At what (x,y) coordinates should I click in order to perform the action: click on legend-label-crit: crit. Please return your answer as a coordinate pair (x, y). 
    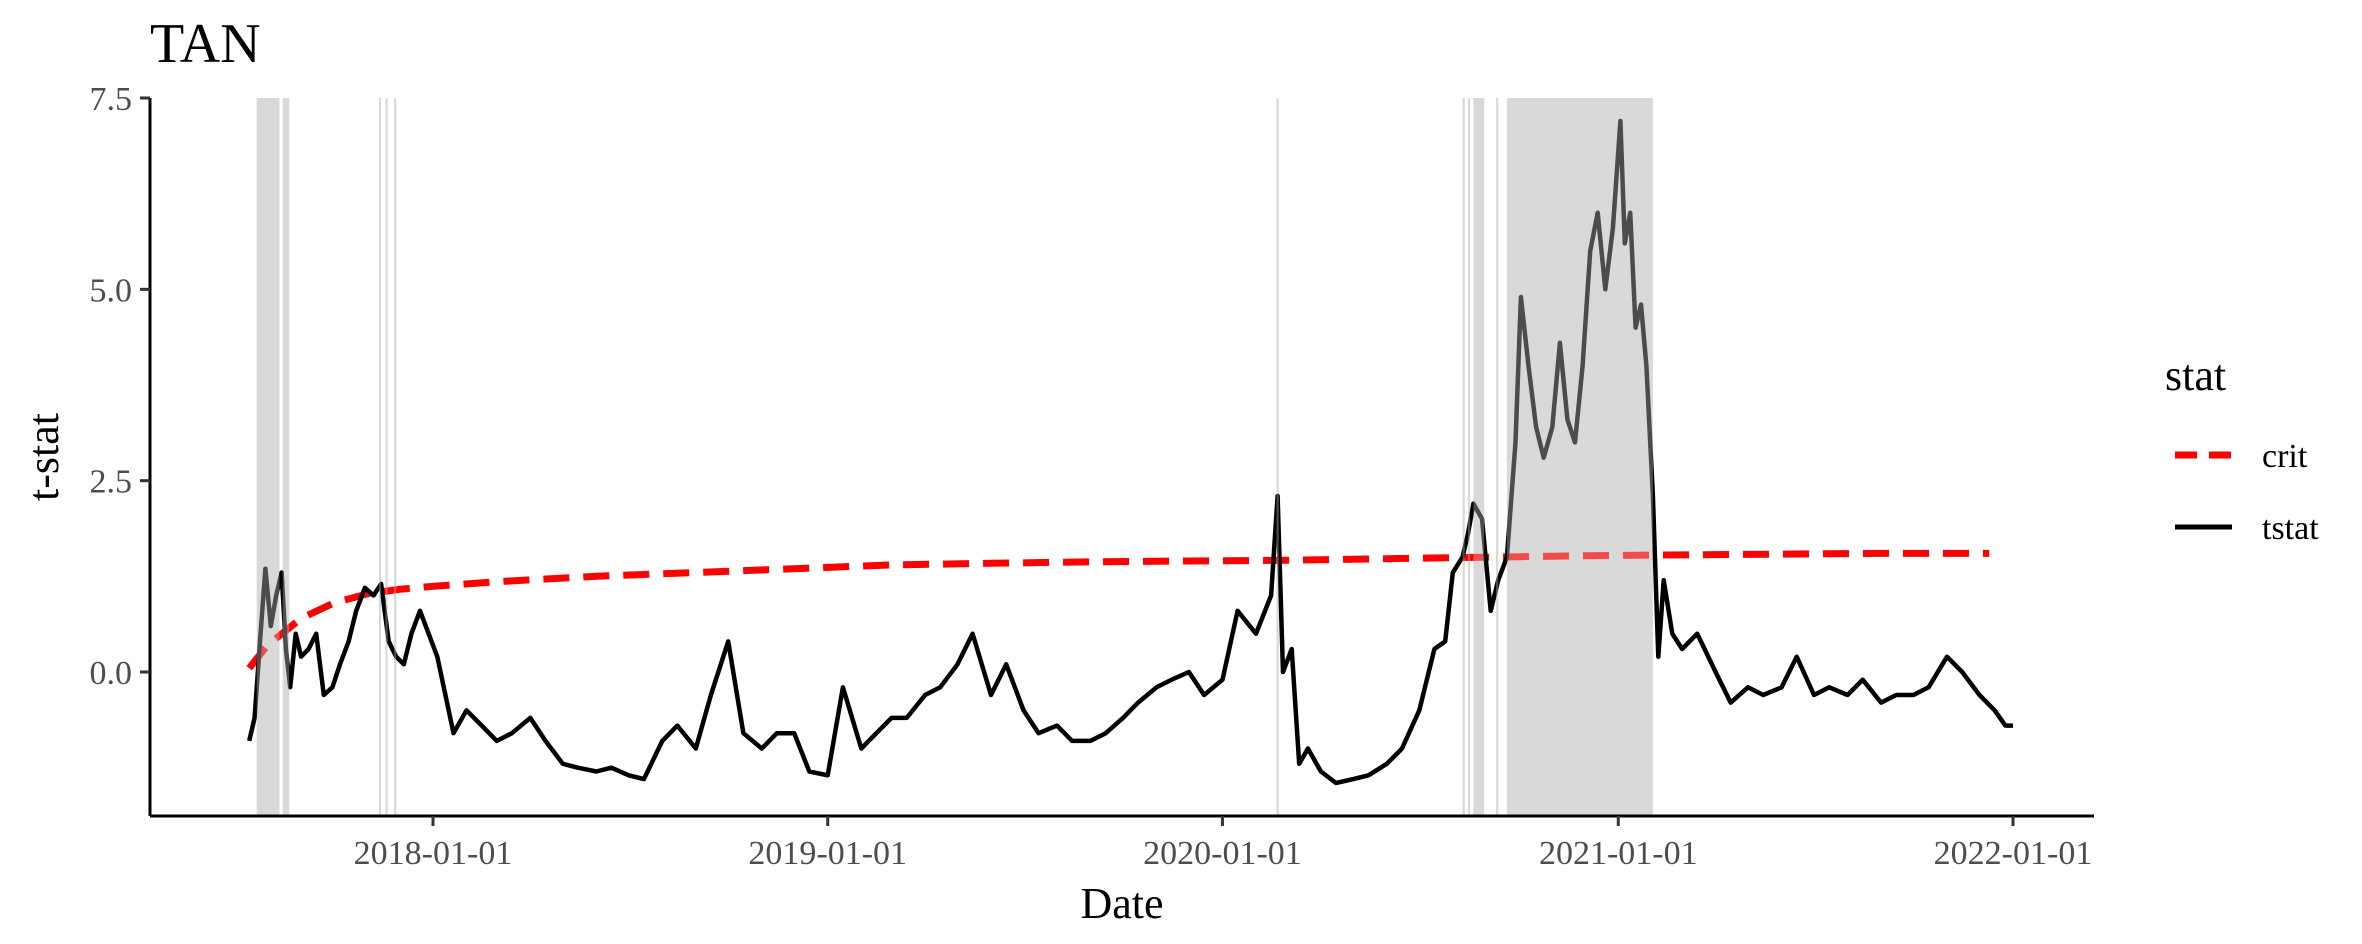
    Looking at the image, I should click on (2285, 456).